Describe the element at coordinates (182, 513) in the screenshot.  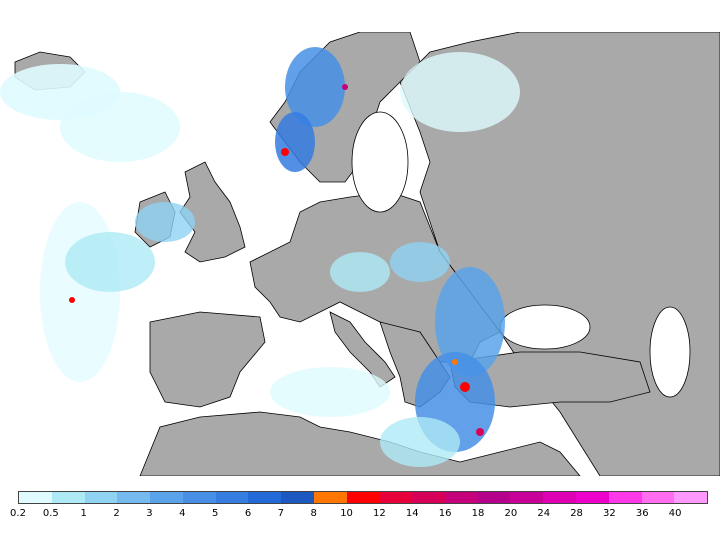
I see `legend-label: 4` at that location.